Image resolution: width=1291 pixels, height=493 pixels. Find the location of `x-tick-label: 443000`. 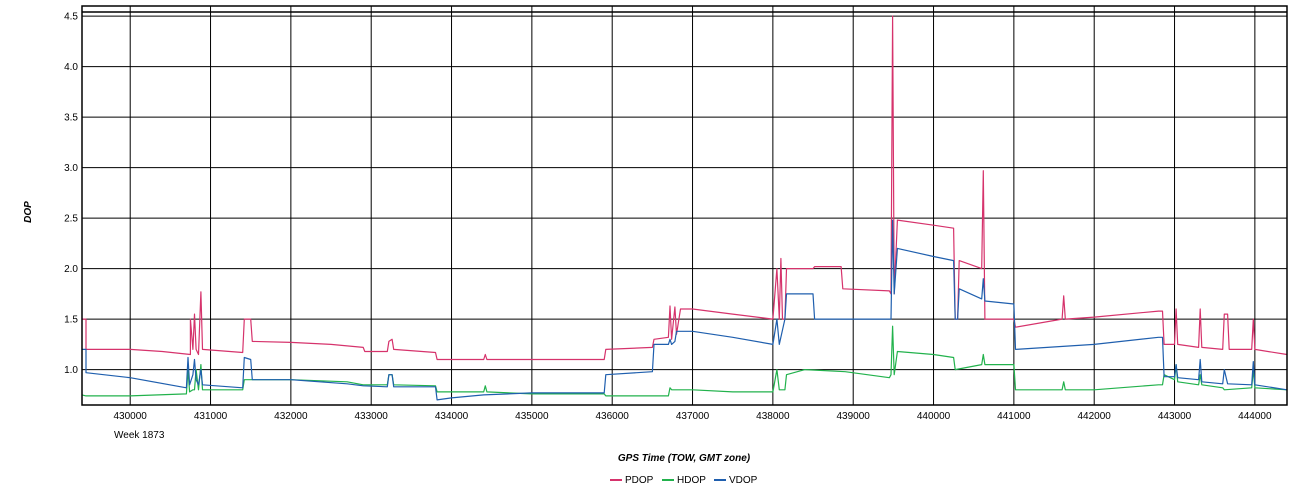

x-tick-label: 443000 is located at coordinates (1175, 416).